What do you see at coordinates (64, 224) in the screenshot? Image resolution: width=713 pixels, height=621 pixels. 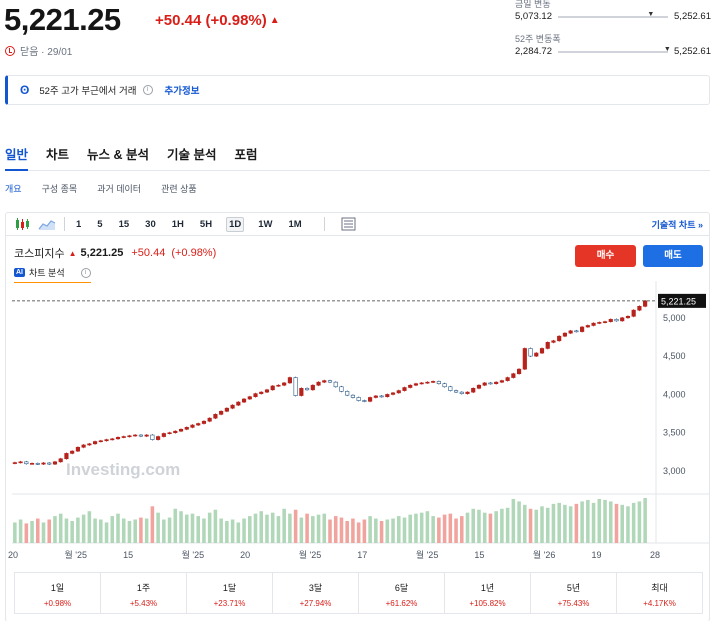 I see `toolbar-divider` at bounding box center [64, 224].